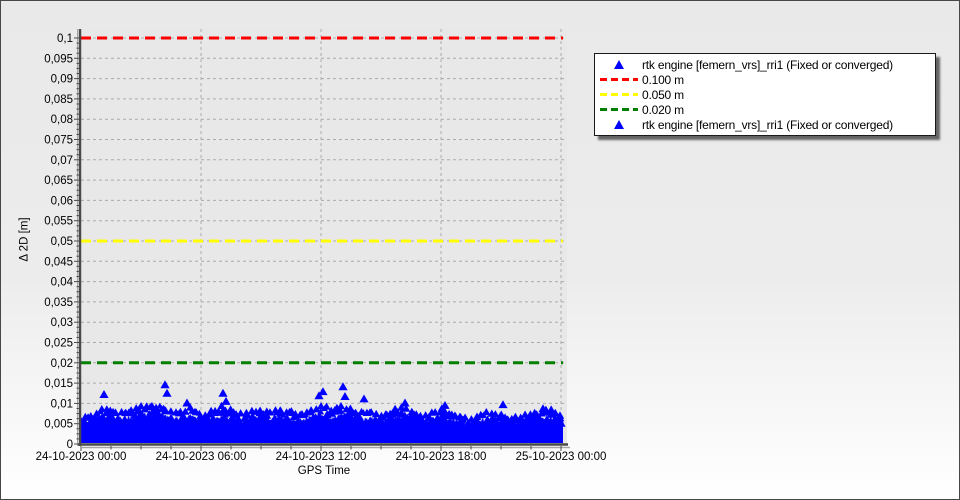  Describe the element at coordinates (62, 80) in the screenshot. I see `y-tick-label: 0,09` at that location.